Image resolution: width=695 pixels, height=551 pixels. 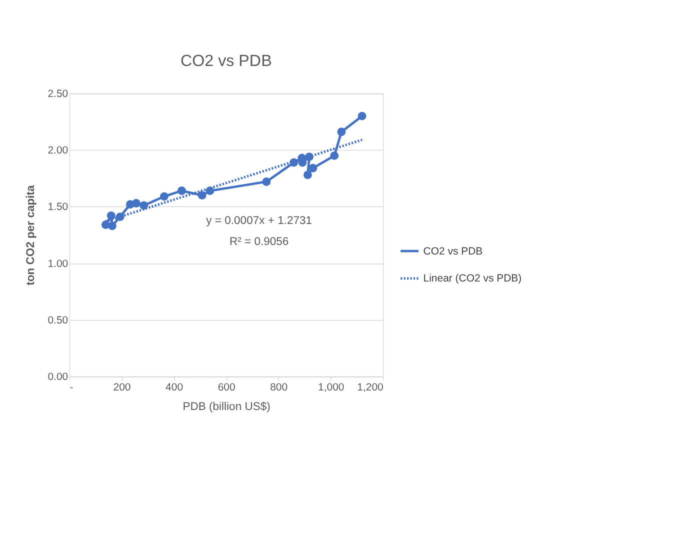 What do you see at coordinates (58, 320) in the screenshot?
I see `y-tick-label: 0.50` at bounding box center [58, 320].